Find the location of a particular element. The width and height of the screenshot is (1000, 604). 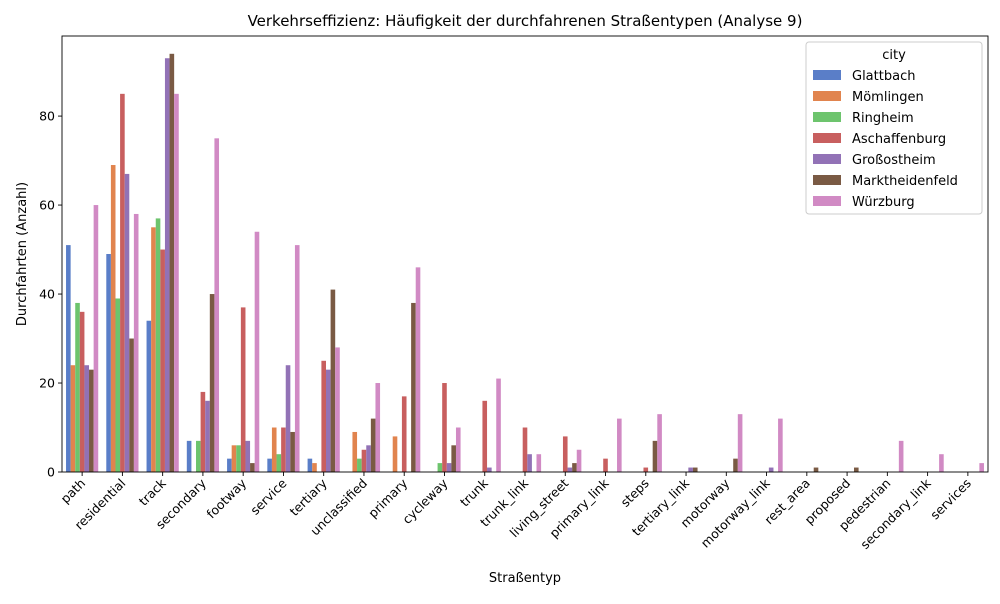

bar-primary_link-Aschaffenburg is located at coordinates (605, 465).